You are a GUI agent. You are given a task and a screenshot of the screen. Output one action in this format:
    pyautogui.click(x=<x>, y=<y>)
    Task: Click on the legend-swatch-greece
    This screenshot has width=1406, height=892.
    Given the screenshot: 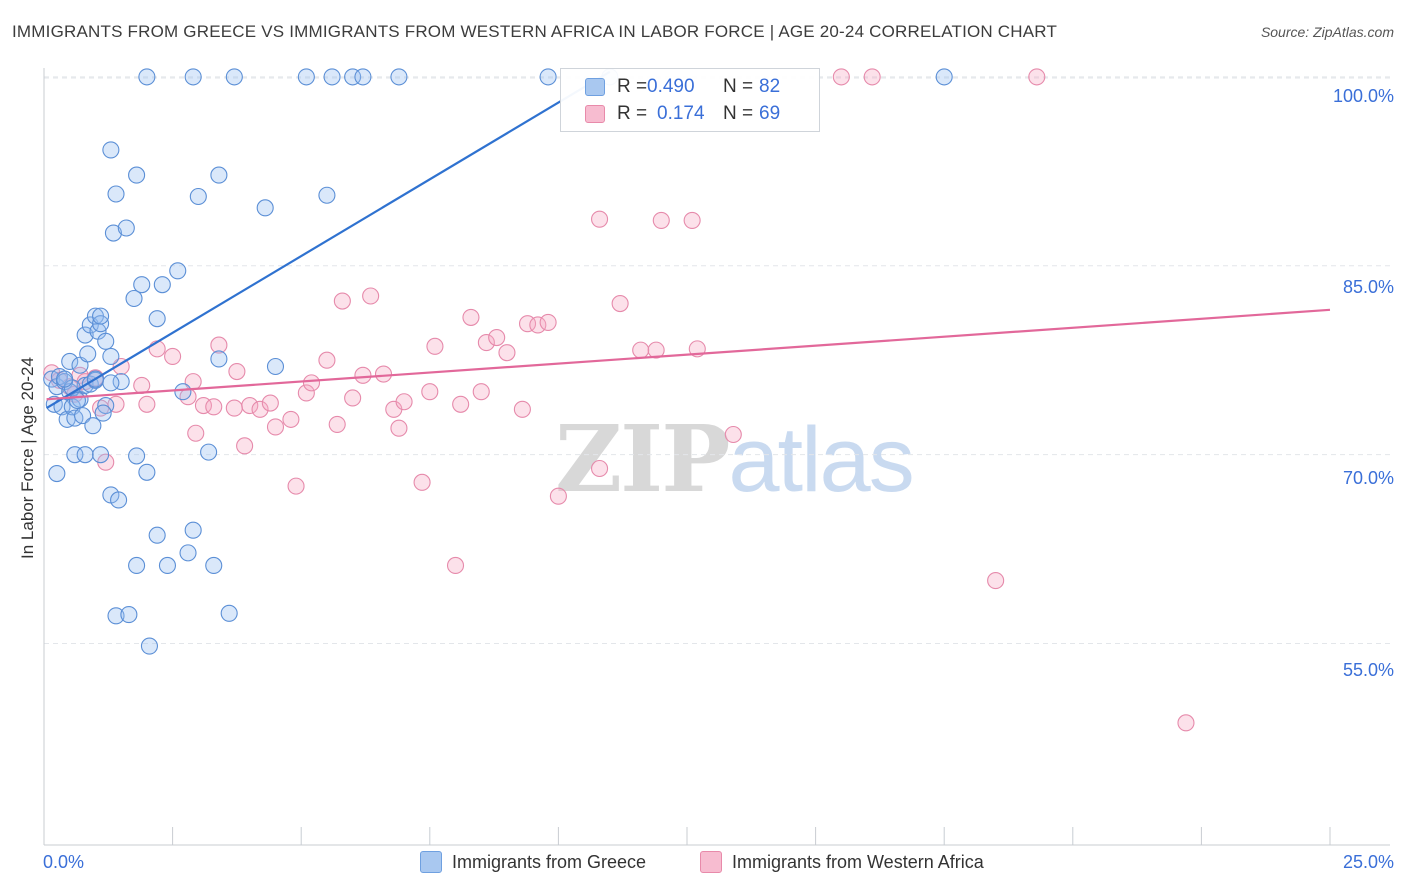 What is the action you would take?
    pyautogui.click(x=595, y=87)
    